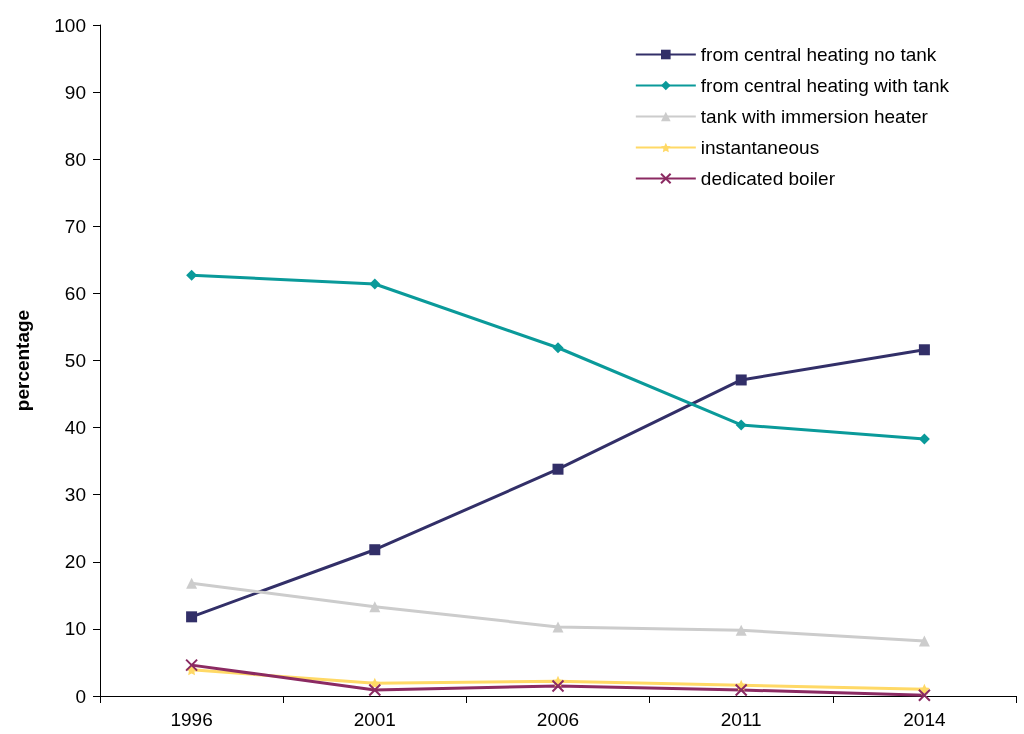 The width and height of the screenshot is (1024, 734). What do you see at coordinates (75, 428) in the screenshot?
I see `y-tick-label: 40` at bounding box center [75, 428].